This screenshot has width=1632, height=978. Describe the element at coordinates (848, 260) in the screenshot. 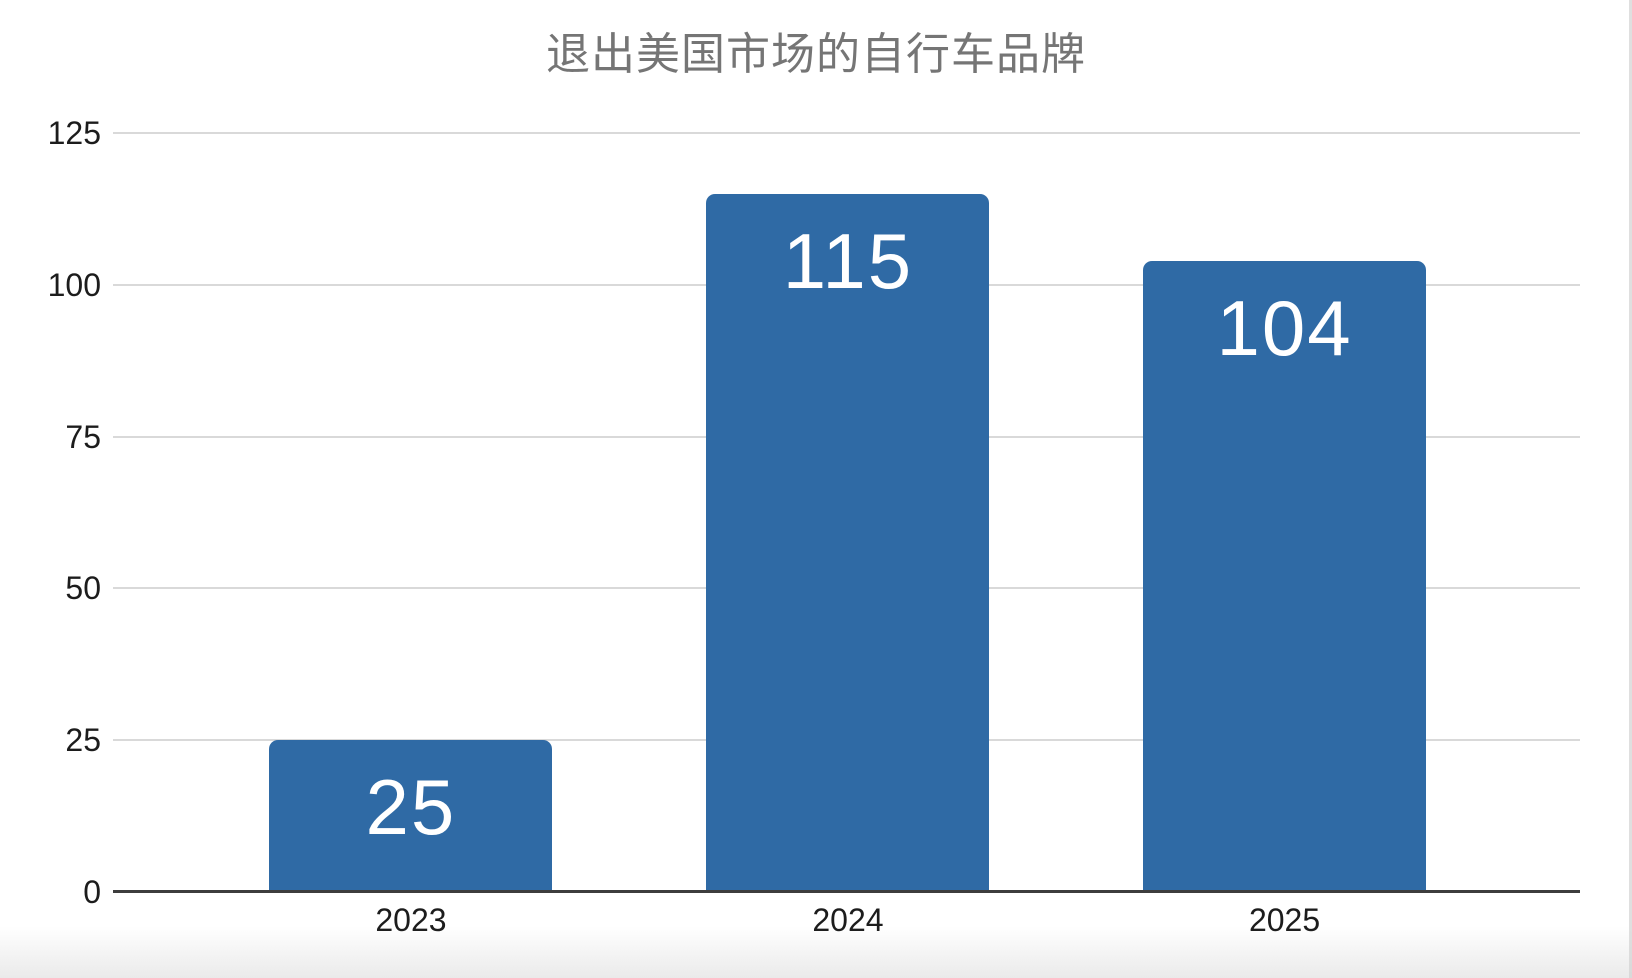

I see `bar-value-label: 115` at that location.